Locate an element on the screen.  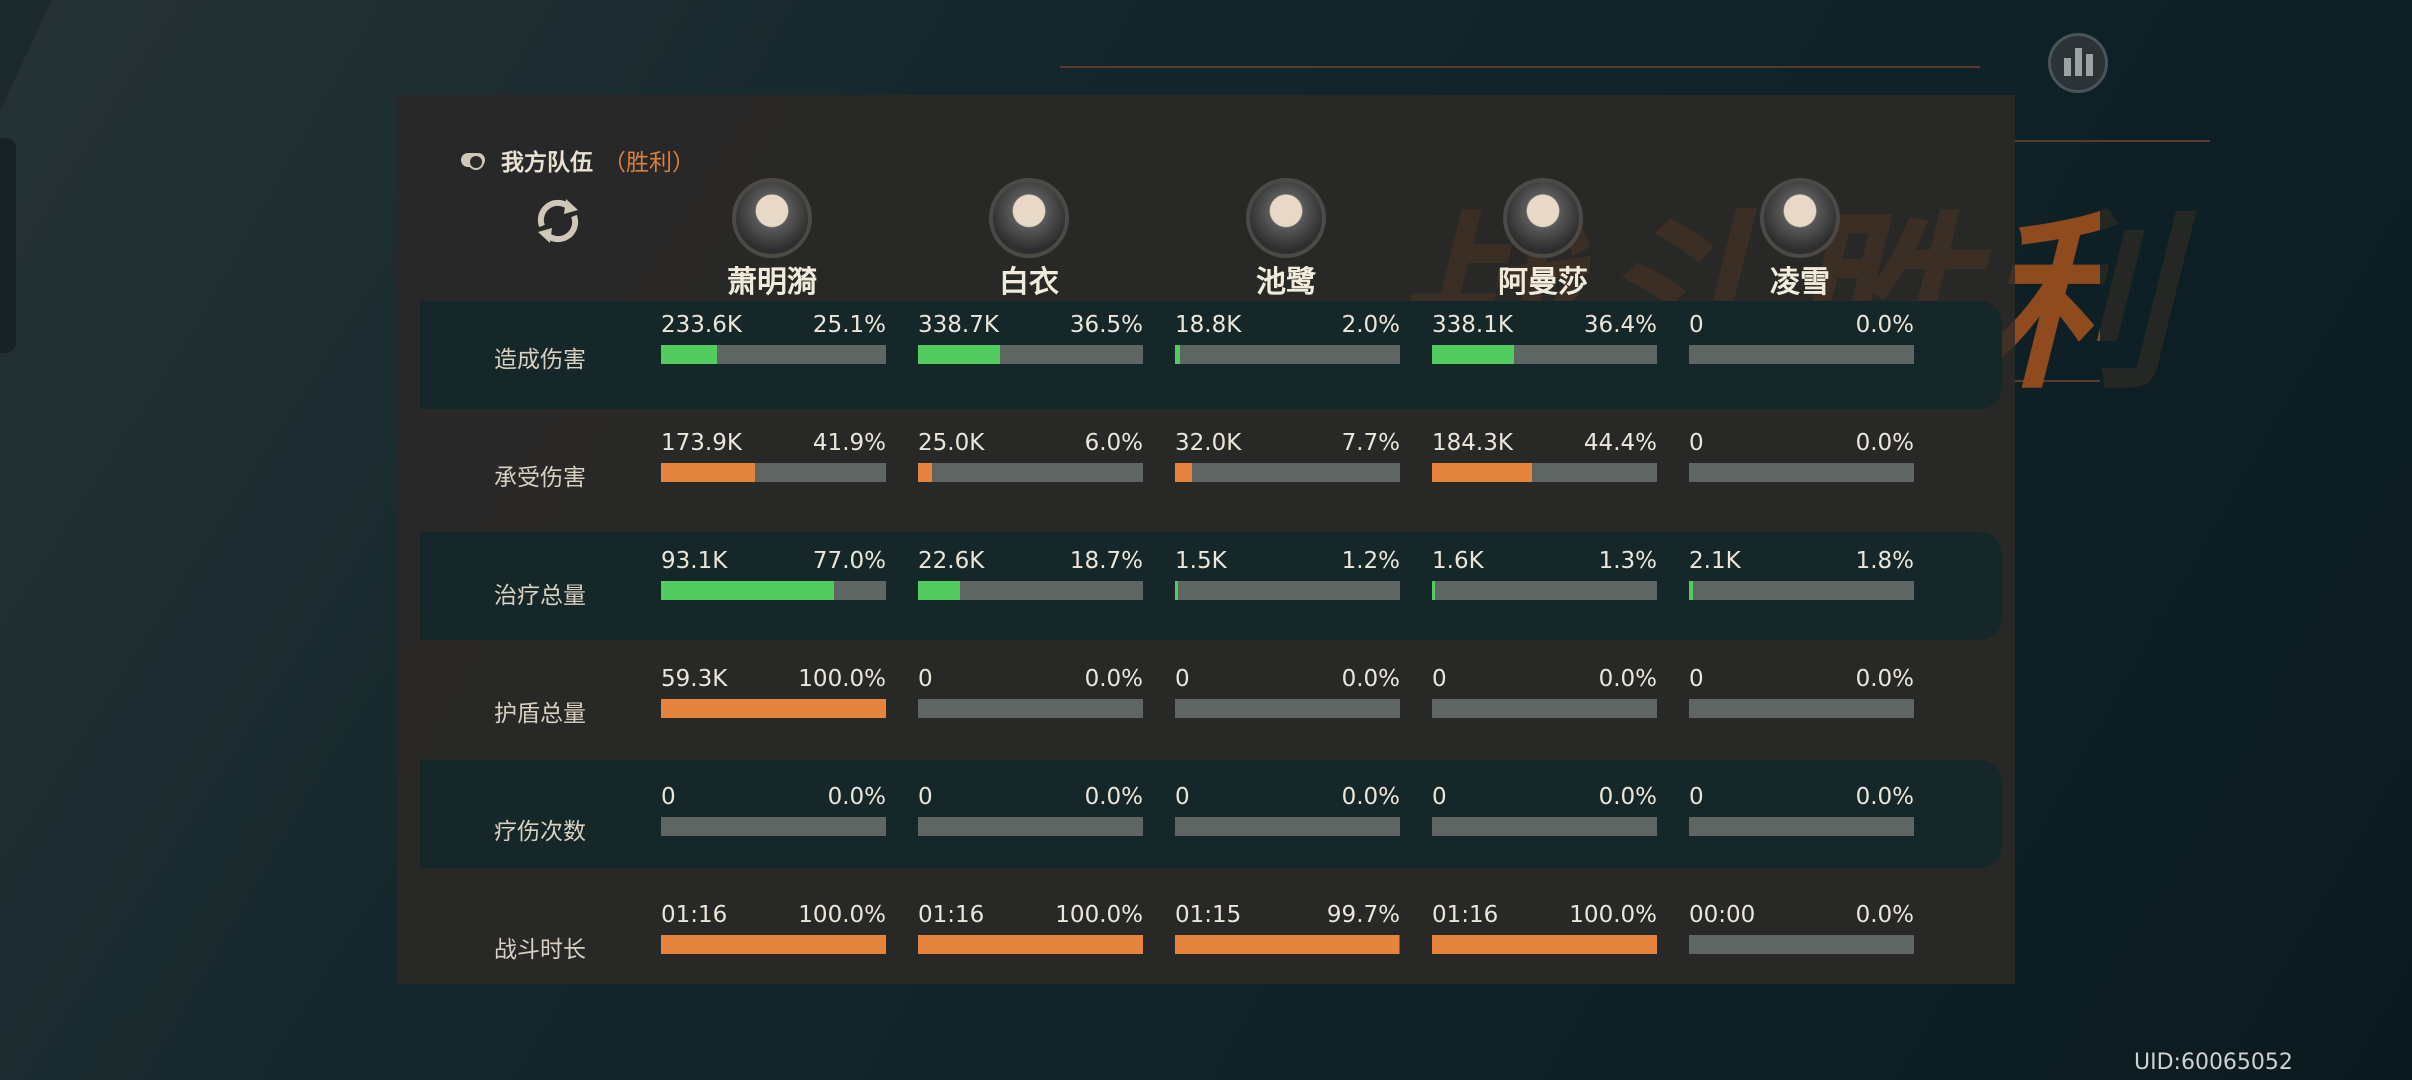
stat-percent: 18.7% is located at coordinates (1106, 561).